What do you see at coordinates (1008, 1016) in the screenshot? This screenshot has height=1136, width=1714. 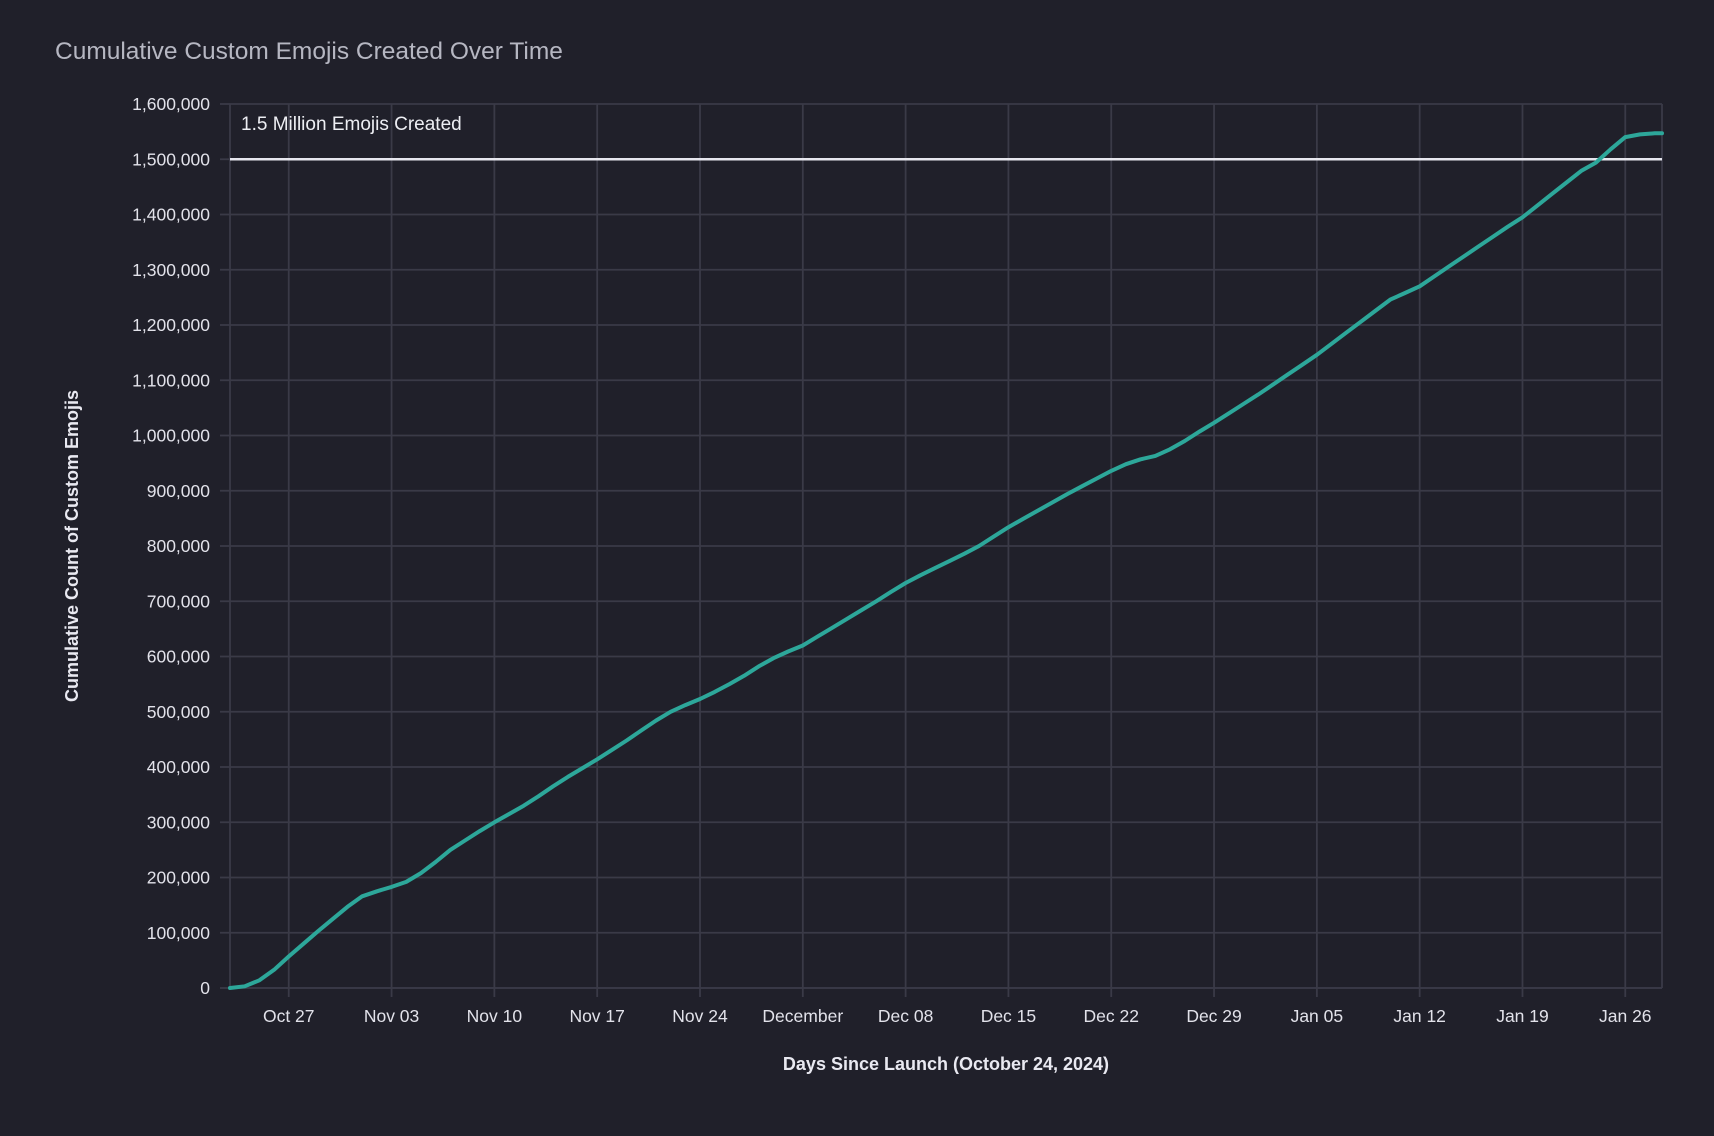 I see `x-tick-label: Dec 15` at bounding box center [1008, 1016].